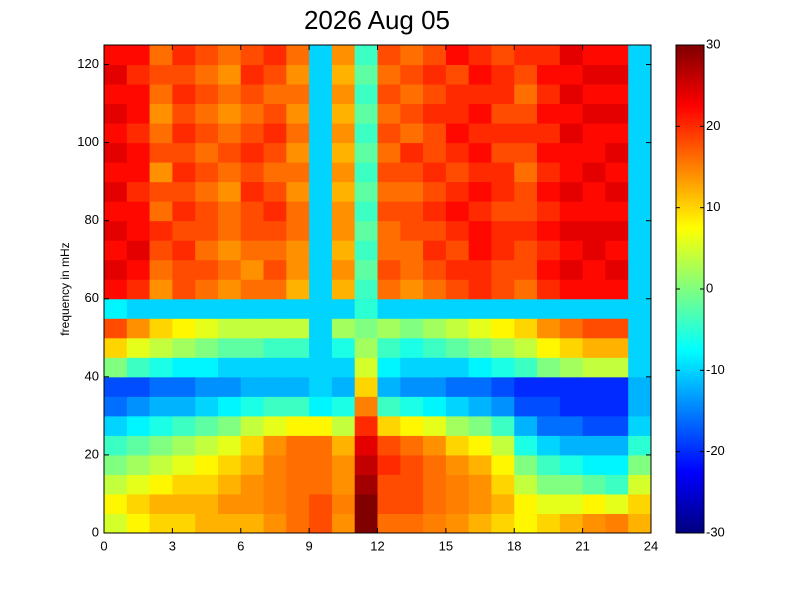 This screenshot has width=801, height=600. I want to click on y-axis-label: frequency in mHz, so click(65, 288).